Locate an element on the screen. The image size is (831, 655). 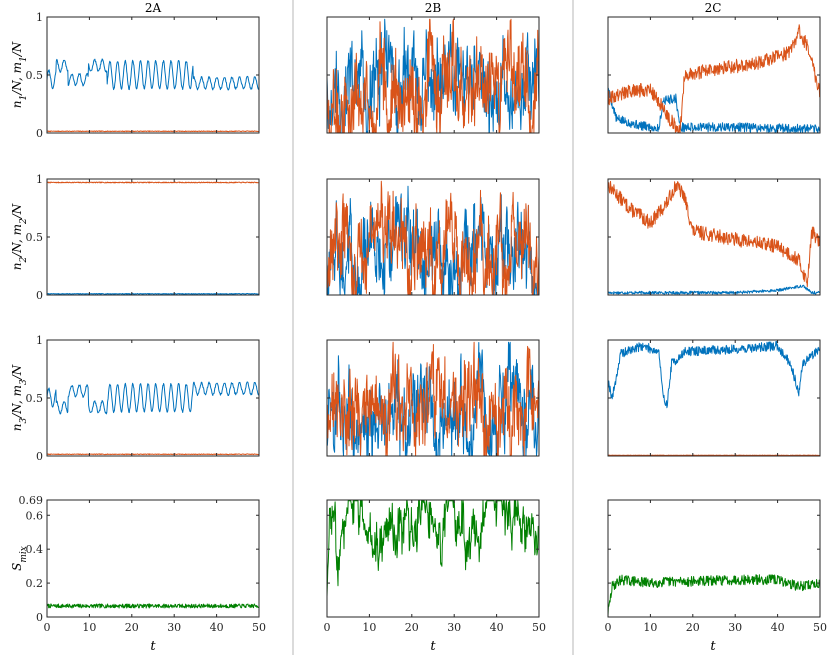
panel-2B-row1 is located at coordinates (433, 75).